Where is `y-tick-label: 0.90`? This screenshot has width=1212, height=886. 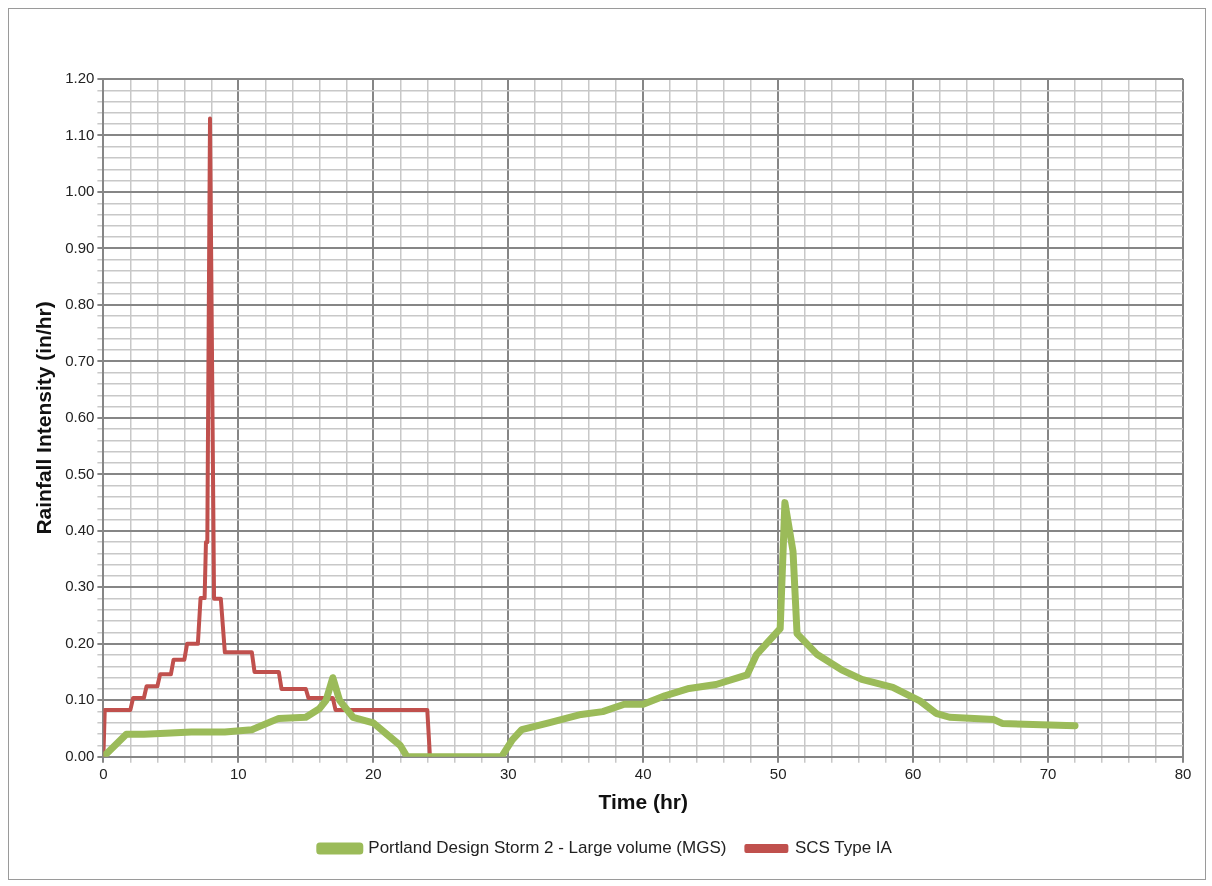
y-tick-label: 0.90 is located at coordinates (80, 247).